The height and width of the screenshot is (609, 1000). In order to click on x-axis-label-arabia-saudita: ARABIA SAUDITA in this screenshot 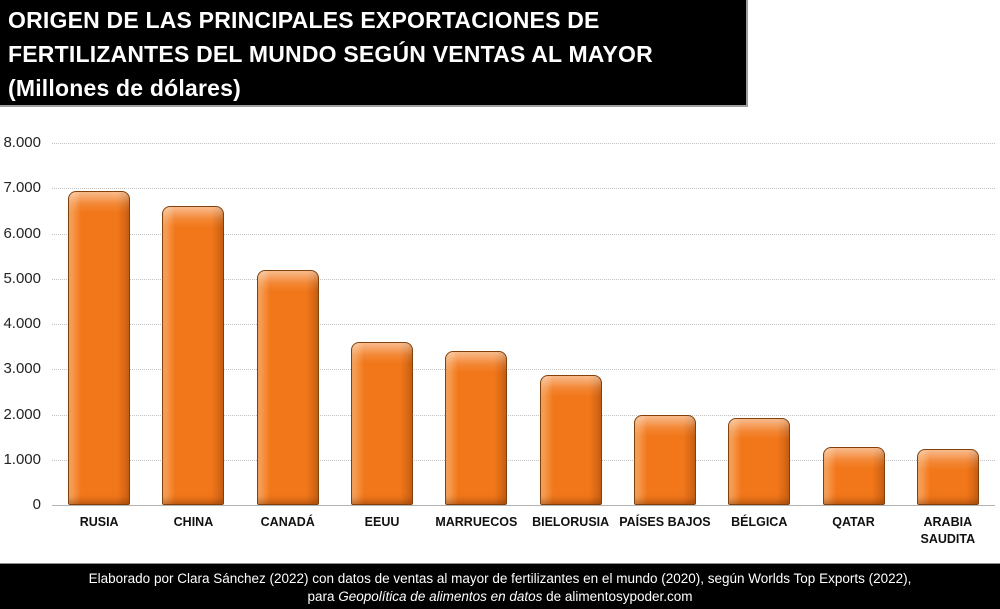, I will do `click(948, 530)`.